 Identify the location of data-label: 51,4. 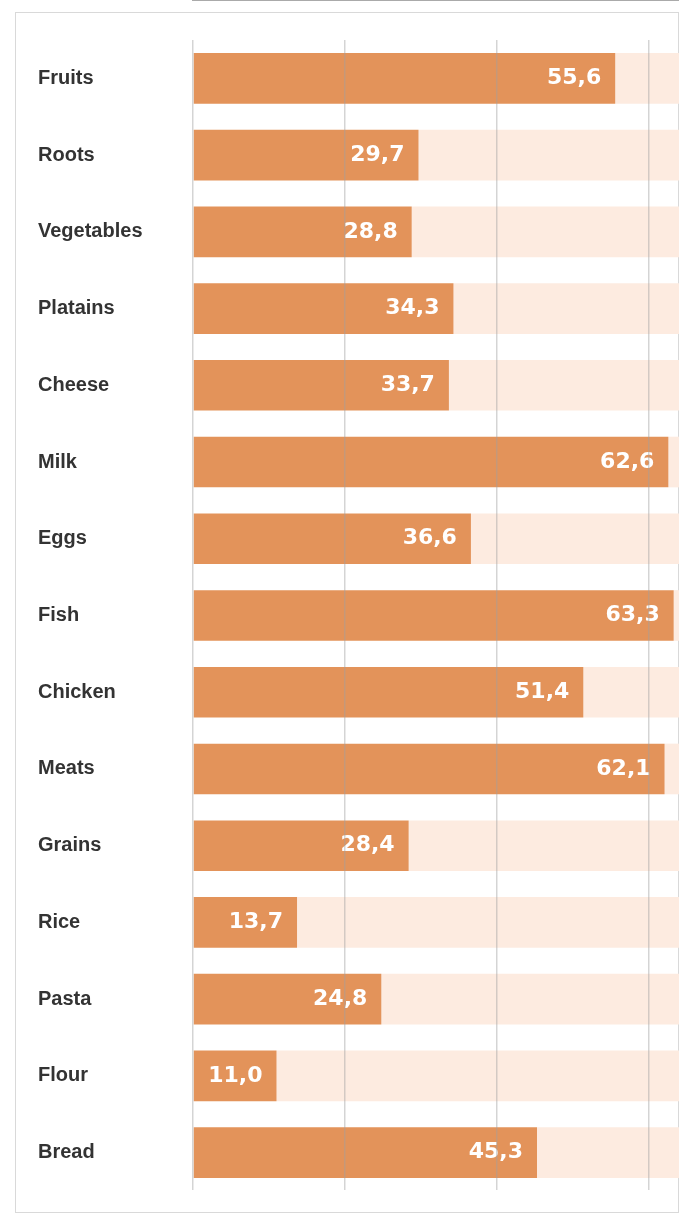
(542, 690).